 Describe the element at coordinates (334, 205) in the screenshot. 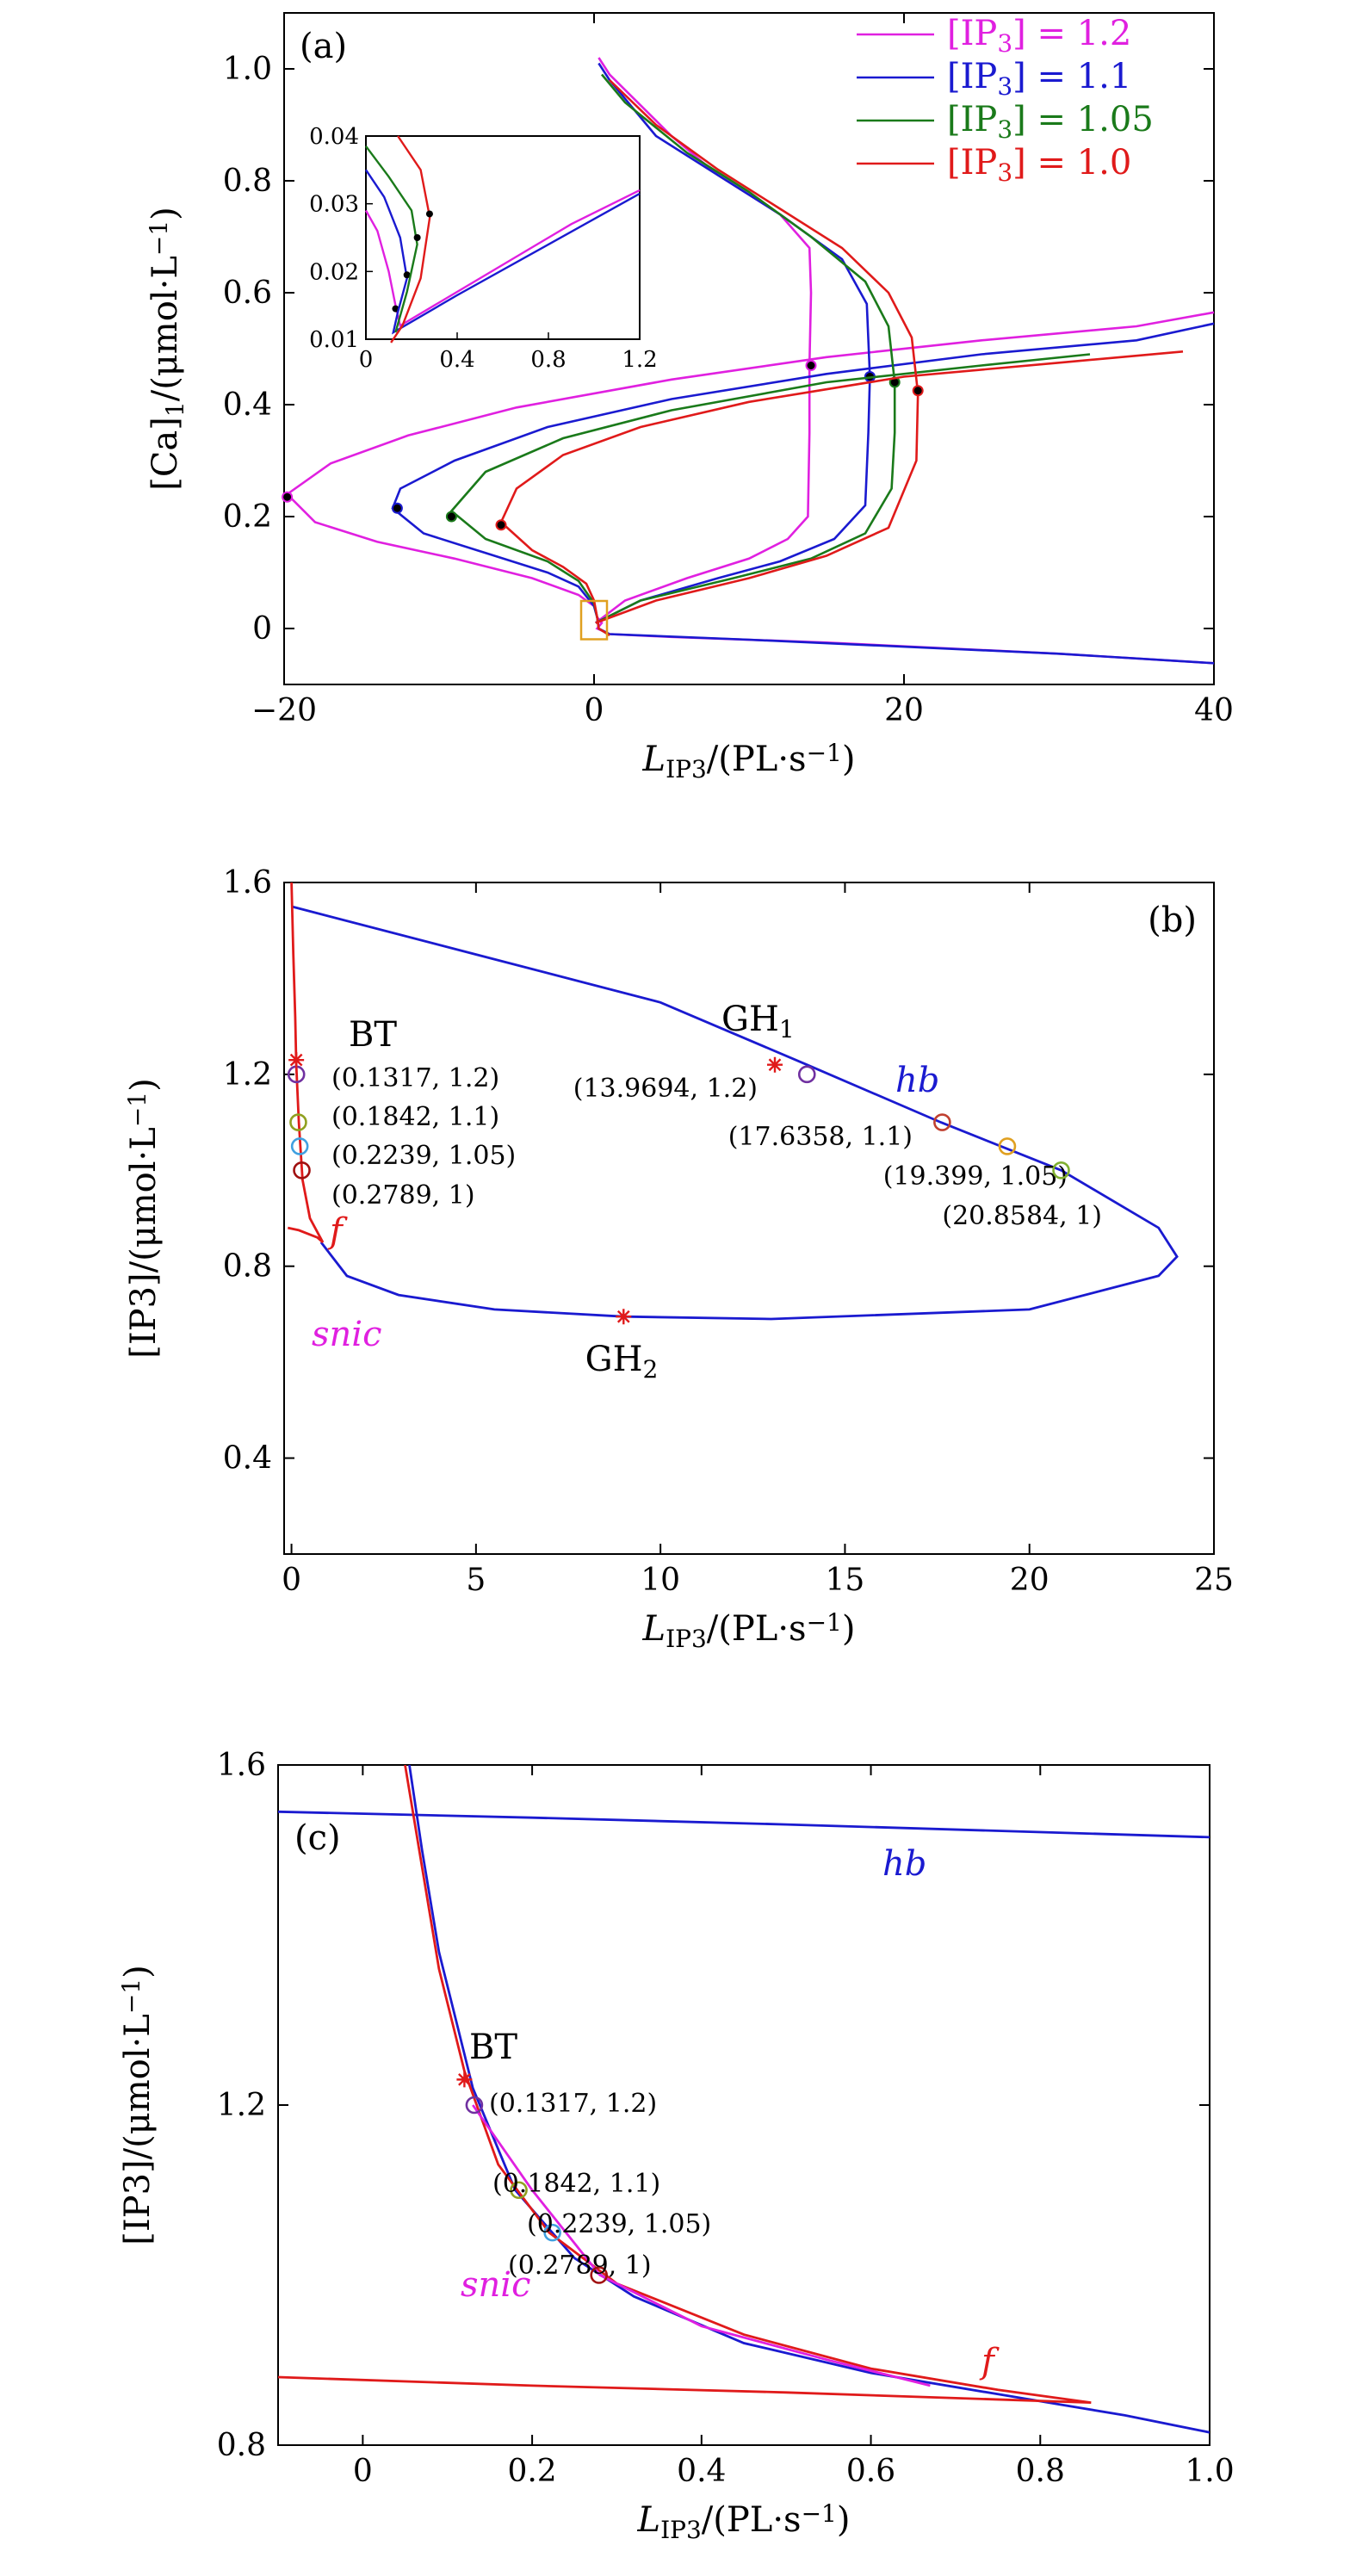

I see `inset-y-tick-label: 0.03` at that location.